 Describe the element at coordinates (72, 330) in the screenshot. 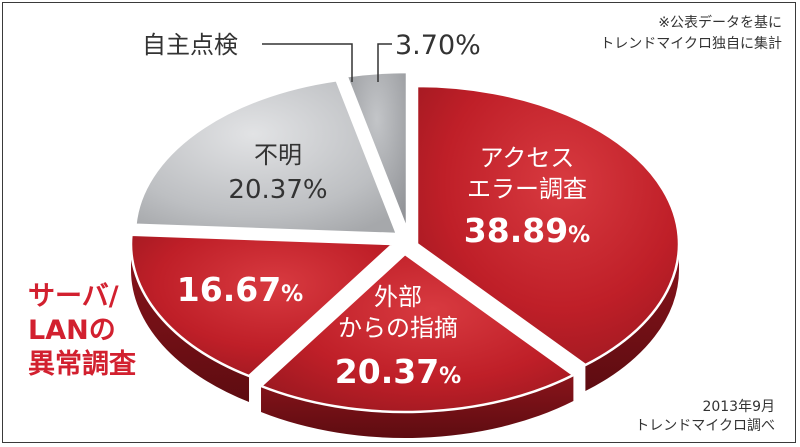

I see `side-label-line2: LANの` at that location.